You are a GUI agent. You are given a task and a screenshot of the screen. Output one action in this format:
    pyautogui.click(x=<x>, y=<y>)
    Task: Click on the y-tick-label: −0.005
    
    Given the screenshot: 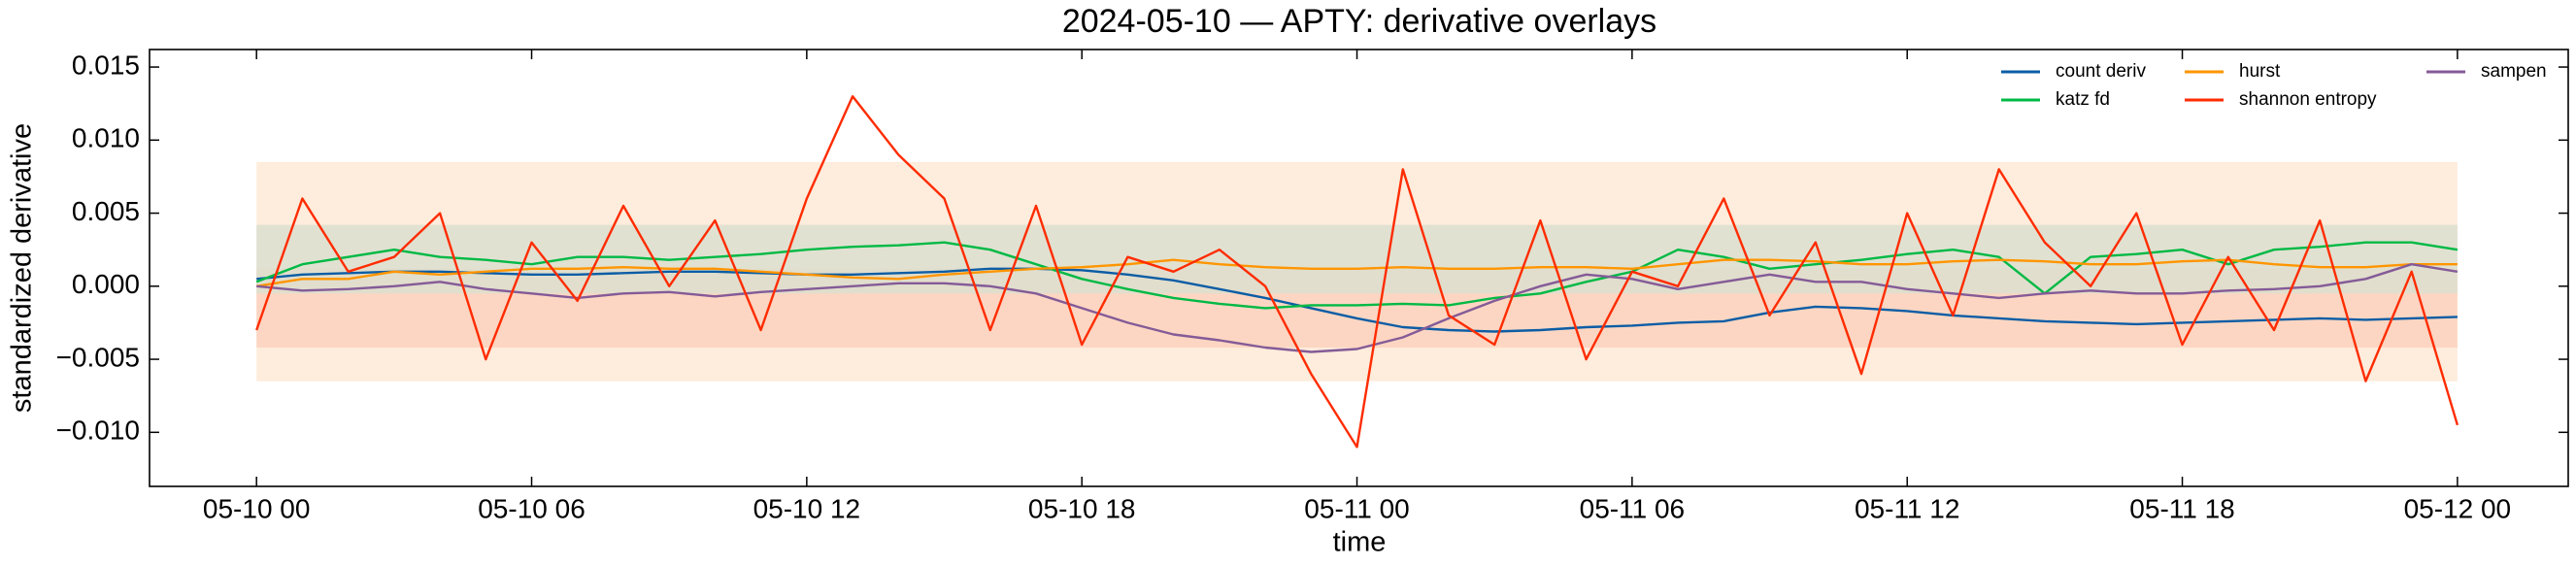 What is the action you would take?
    pyautogui.click(x=98, y=357)
    